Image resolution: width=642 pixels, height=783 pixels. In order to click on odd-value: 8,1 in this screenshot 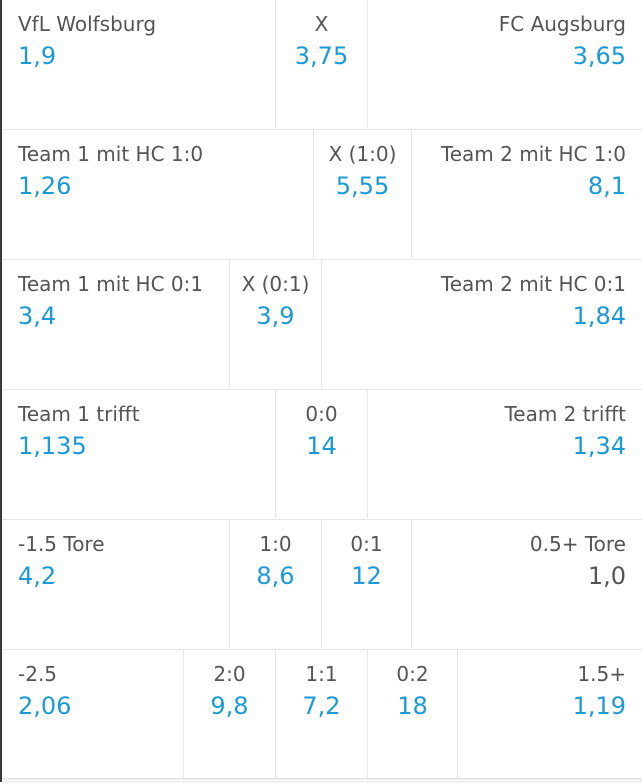, I will do `click(606, 186)`.